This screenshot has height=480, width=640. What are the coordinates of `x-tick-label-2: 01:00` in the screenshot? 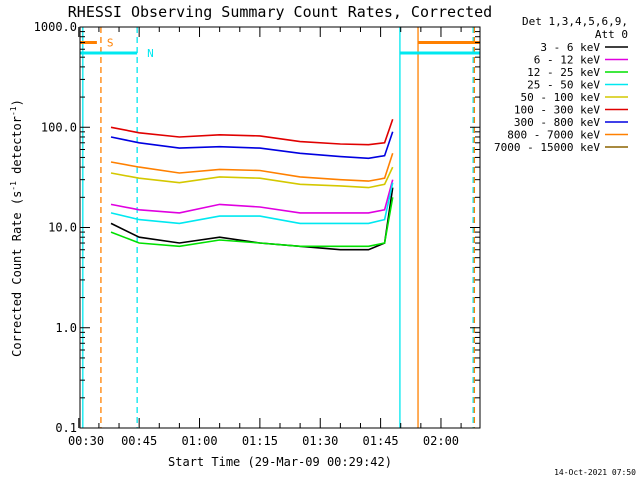 It's located at (199, 441).